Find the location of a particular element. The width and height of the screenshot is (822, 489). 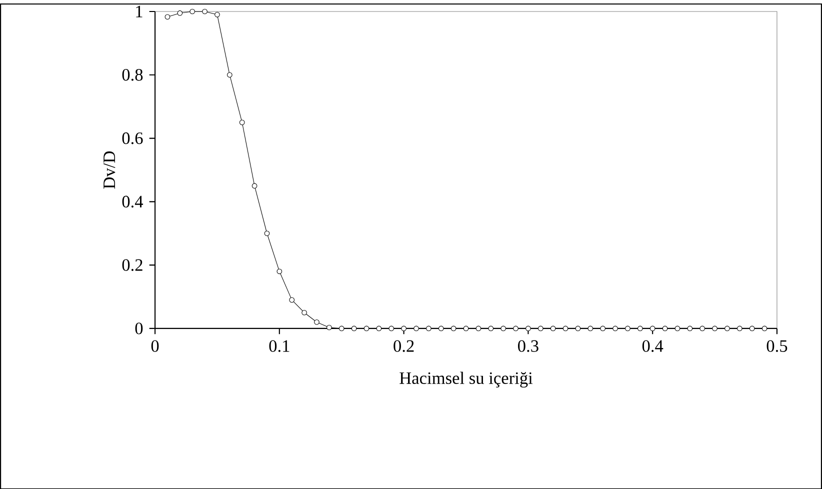

x-tick-label: 0.1 is located at coordinates (279, 346).